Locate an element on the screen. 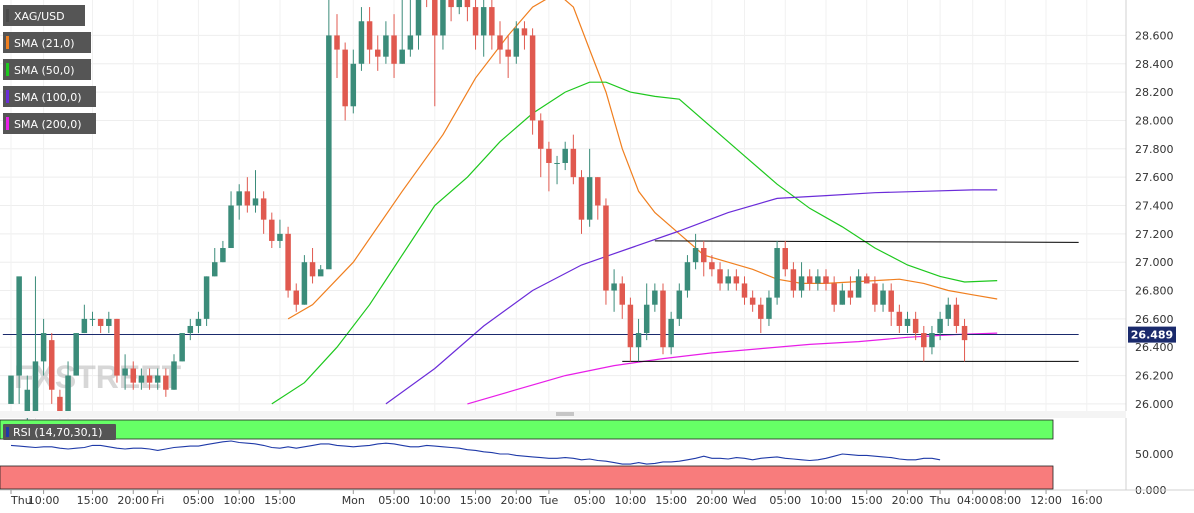  legend-item: SMA (100,0) is located at coordinates (49, 96).